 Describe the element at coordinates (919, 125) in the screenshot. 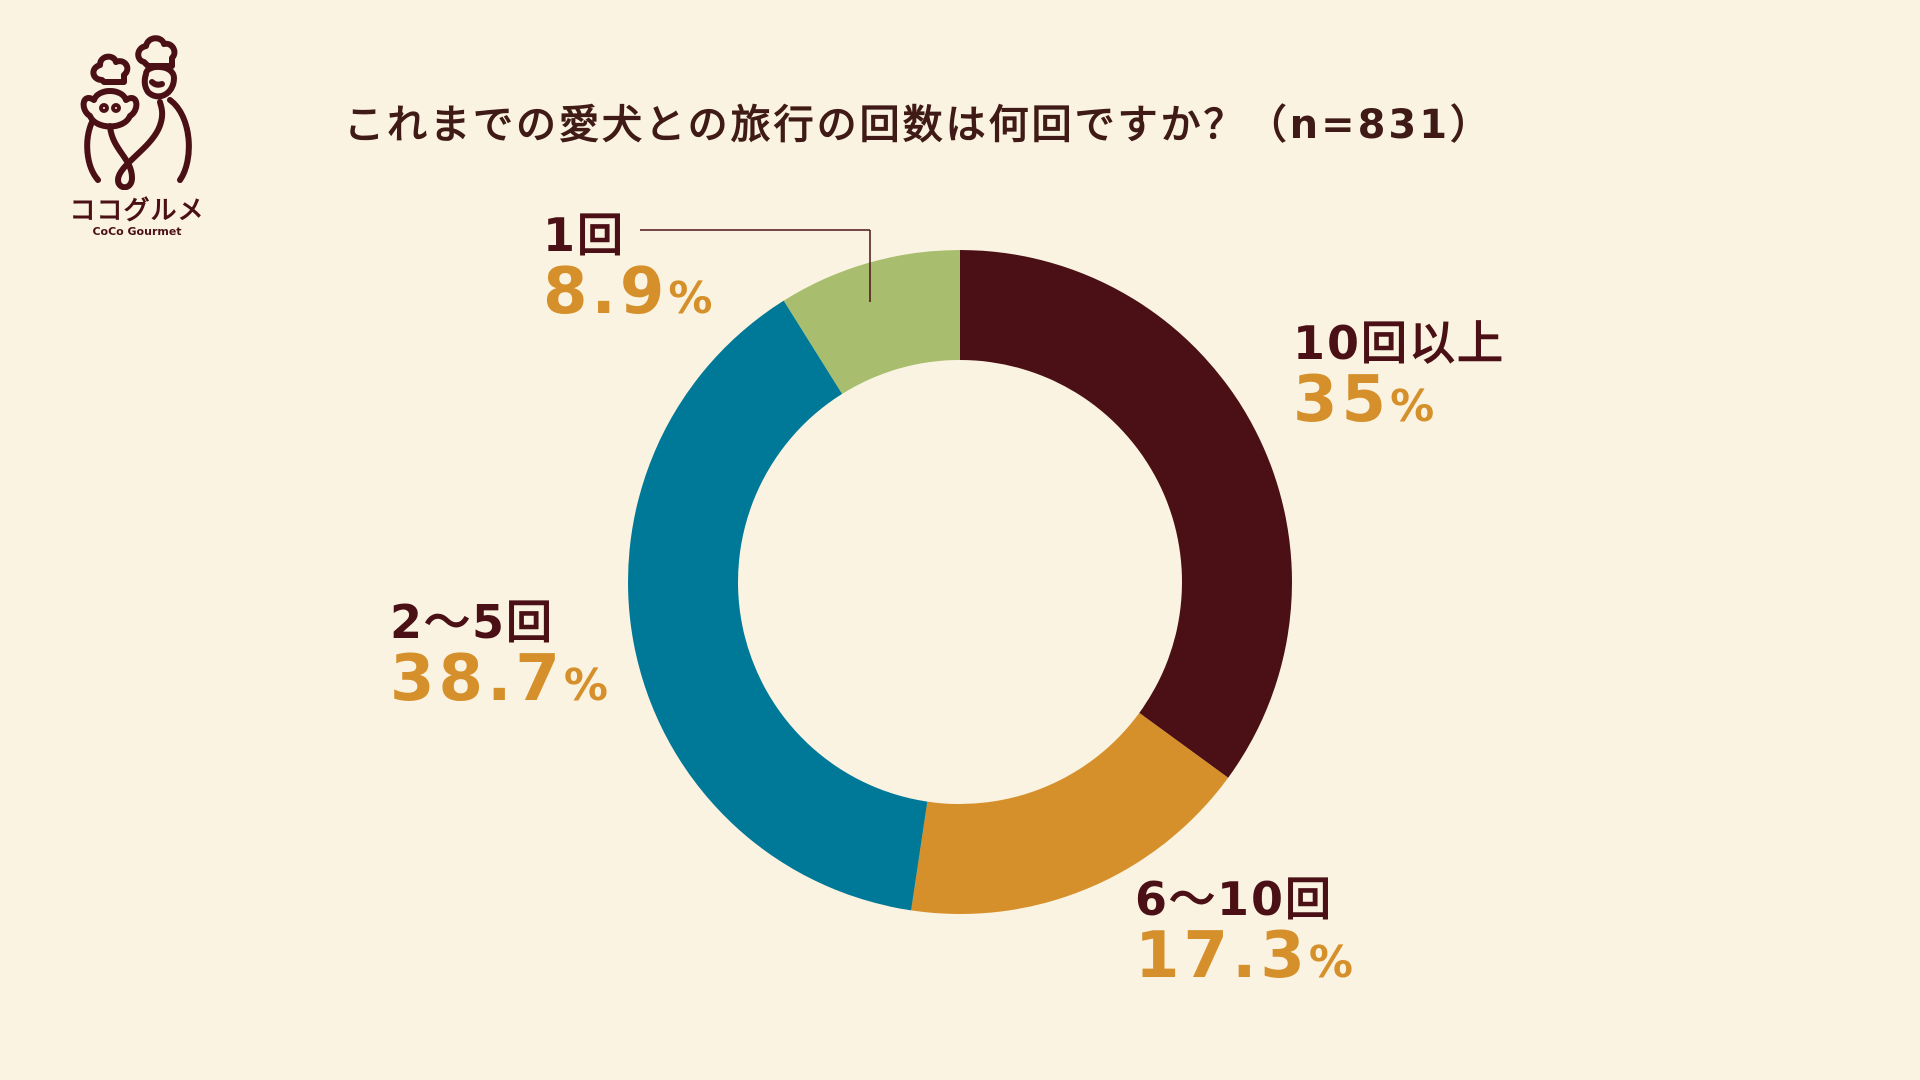

I see `chart-title: これまでの愛犬との旅行の回数は何回ですか？（n=831）` at that location.